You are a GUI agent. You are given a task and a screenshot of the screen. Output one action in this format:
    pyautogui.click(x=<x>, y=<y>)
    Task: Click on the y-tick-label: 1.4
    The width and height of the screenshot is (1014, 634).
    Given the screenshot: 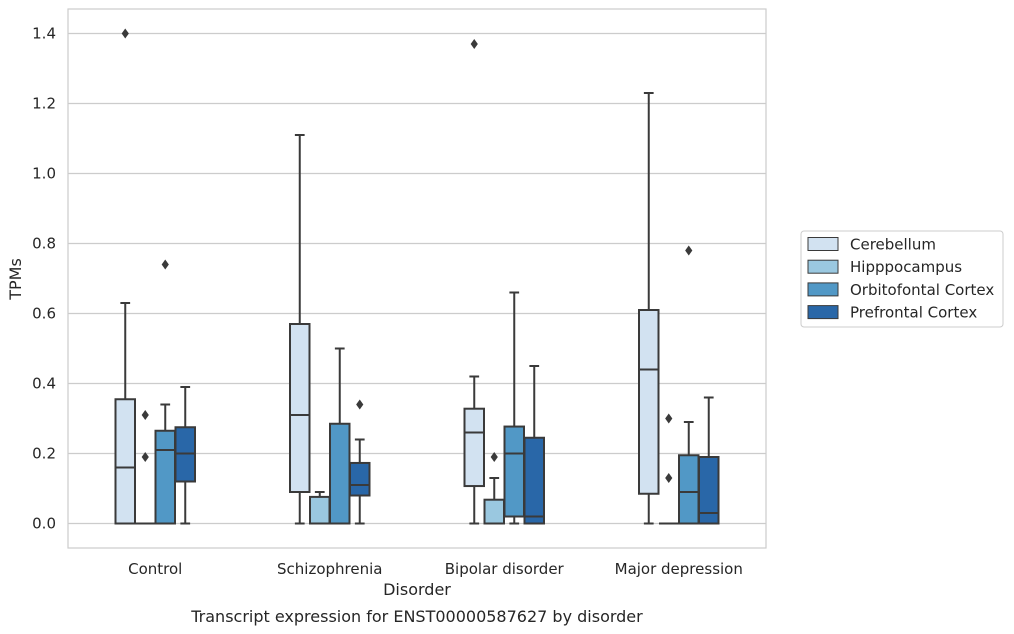 What is the action you would take?
    pyautogui.click(x=44, y=34)
    